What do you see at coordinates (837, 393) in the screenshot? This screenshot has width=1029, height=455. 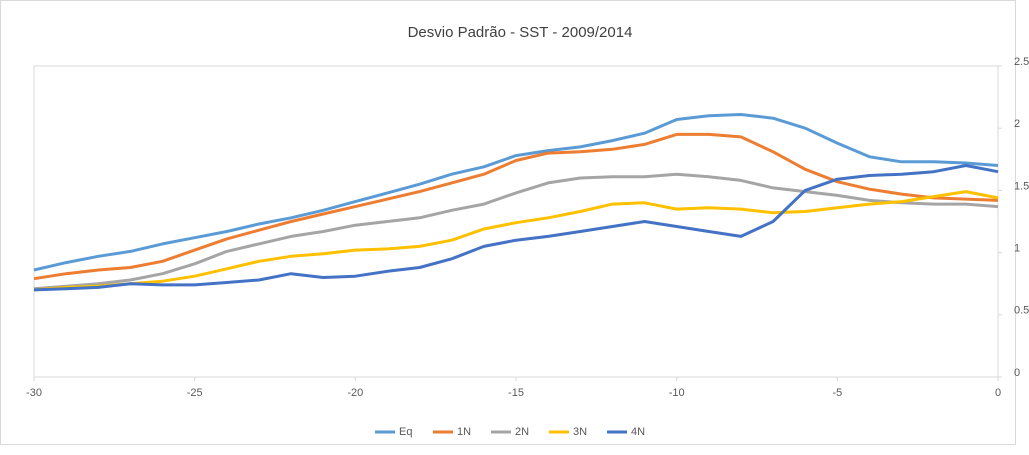 I see `x-tick-label: -5` at bounding box center [837, 393].